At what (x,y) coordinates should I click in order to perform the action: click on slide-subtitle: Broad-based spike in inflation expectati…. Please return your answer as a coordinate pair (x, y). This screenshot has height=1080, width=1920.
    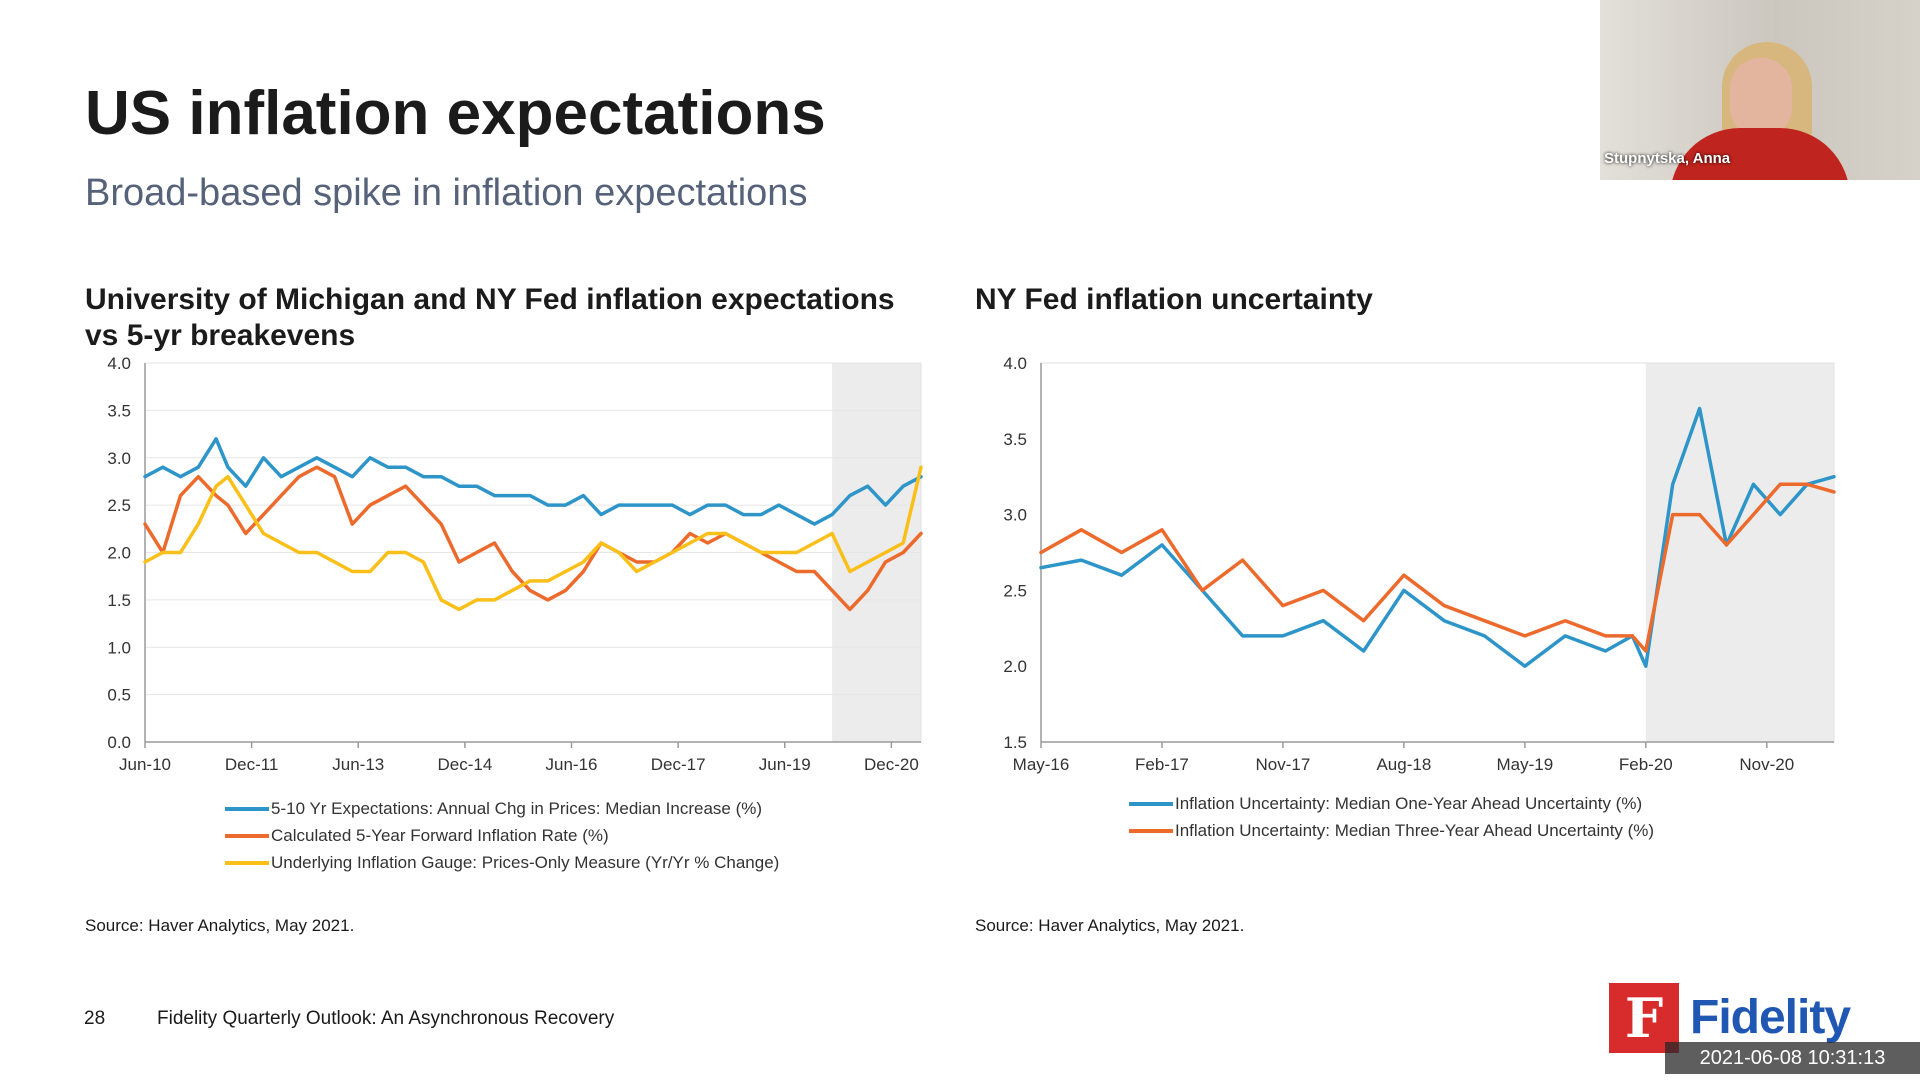
    Looking at the image, I should click on (446, 193).